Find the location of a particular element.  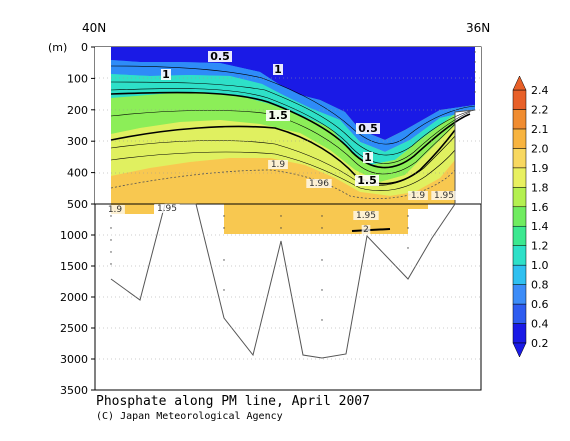

colorbar-label: 0.4 is located at coordinates (540, 324).